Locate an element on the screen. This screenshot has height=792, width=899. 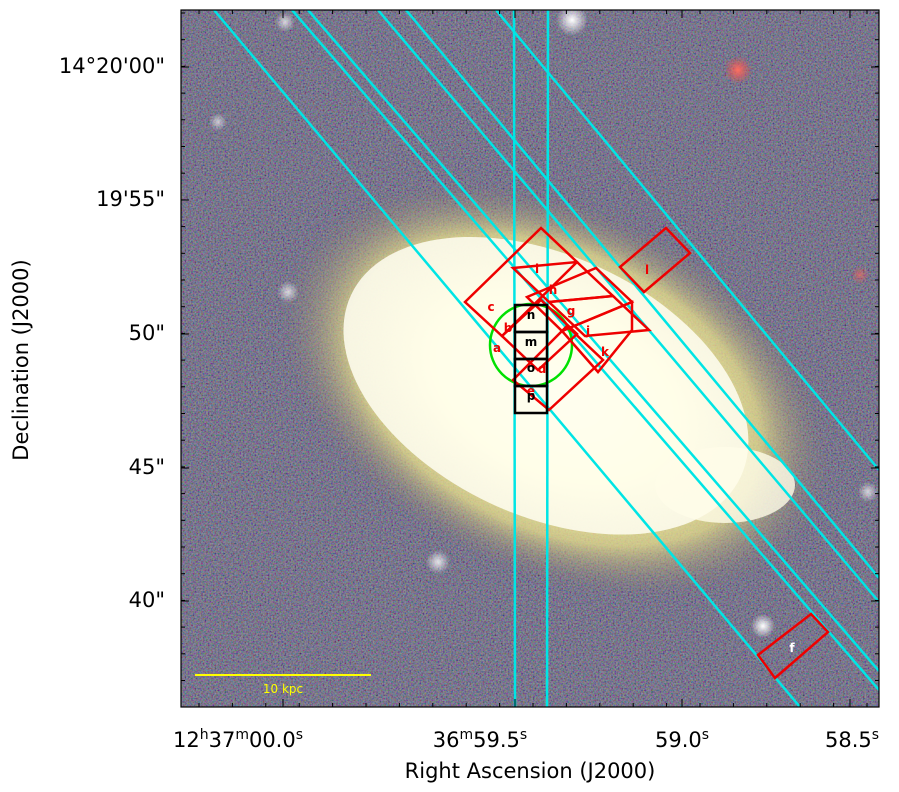
ra-tick-label: 59.0s is located at coordinates (682, 739).